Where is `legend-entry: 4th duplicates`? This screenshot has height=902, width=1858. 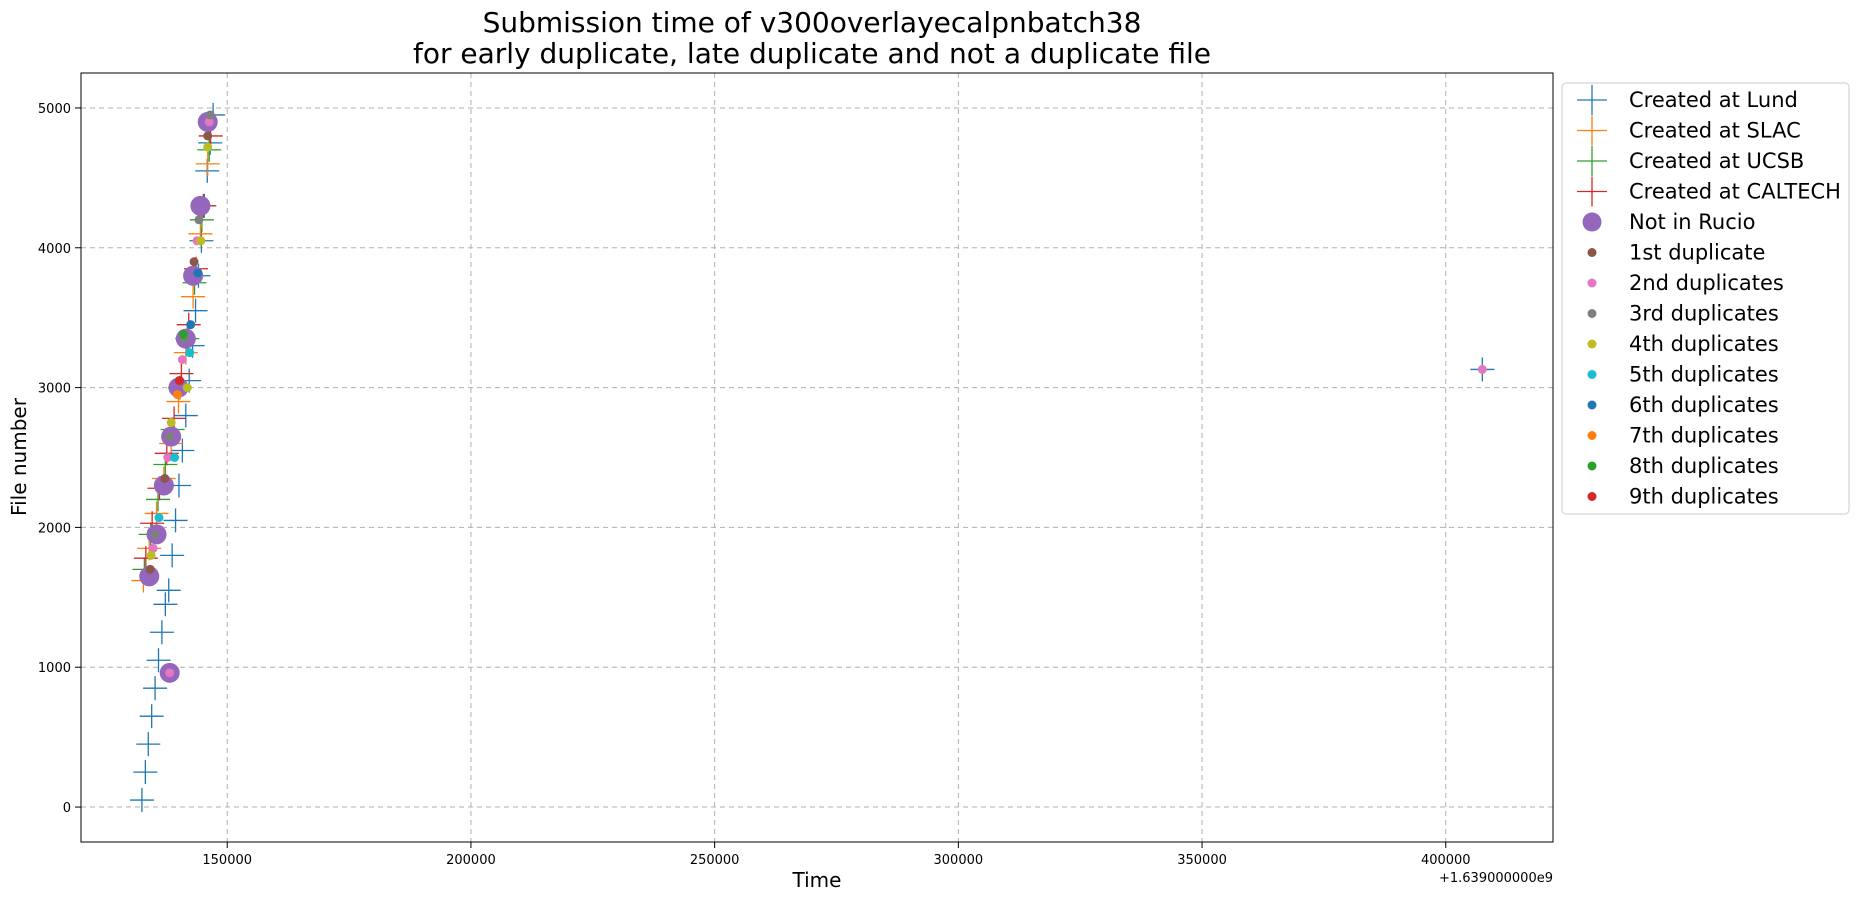 legend-entry: 4th duplicates is located at coordinates (1683, 344).